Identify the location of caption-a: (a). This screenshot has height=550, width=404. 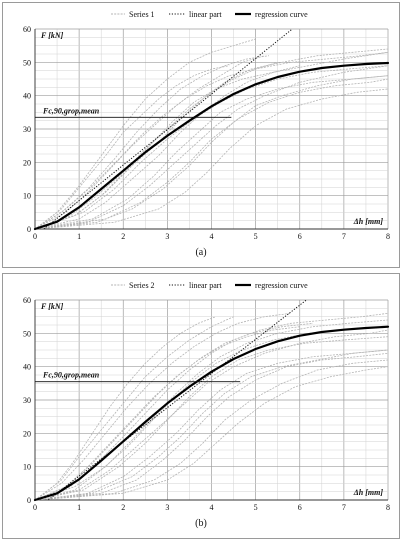
(201, 252).